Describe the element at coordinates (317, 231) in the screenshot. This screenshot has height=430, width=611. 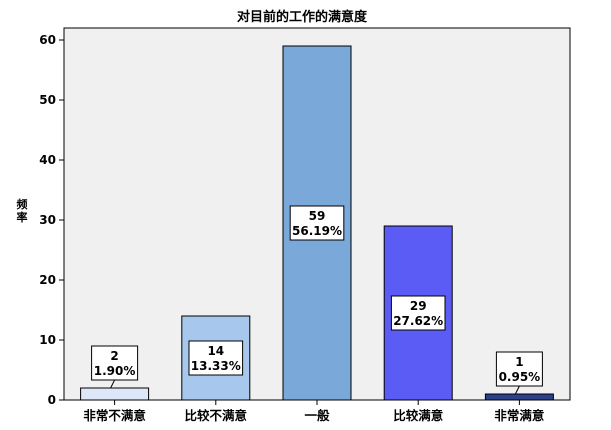
I see `data-label-percent: 56.19%` at that location.